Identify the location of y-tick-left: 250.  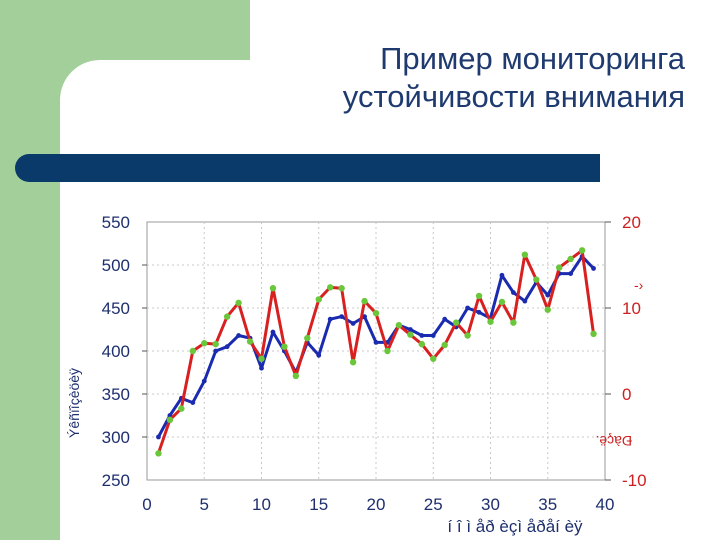
(116, 480).